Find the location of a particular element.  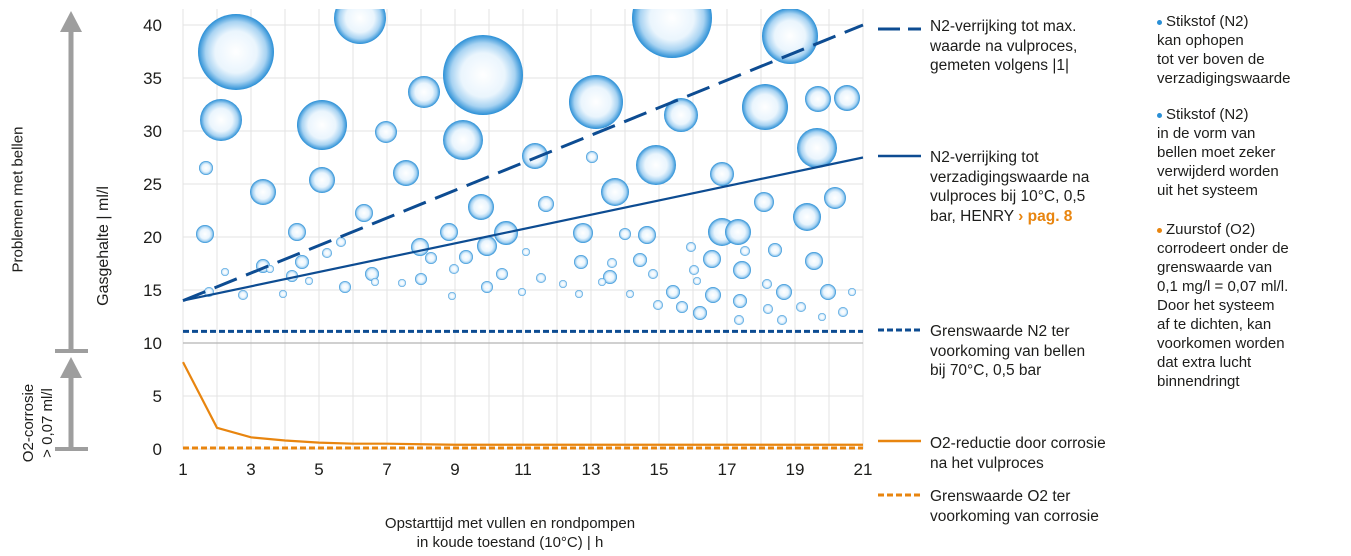

upper-side-label: Problemen met bellen is located at coordinates (18, 199).